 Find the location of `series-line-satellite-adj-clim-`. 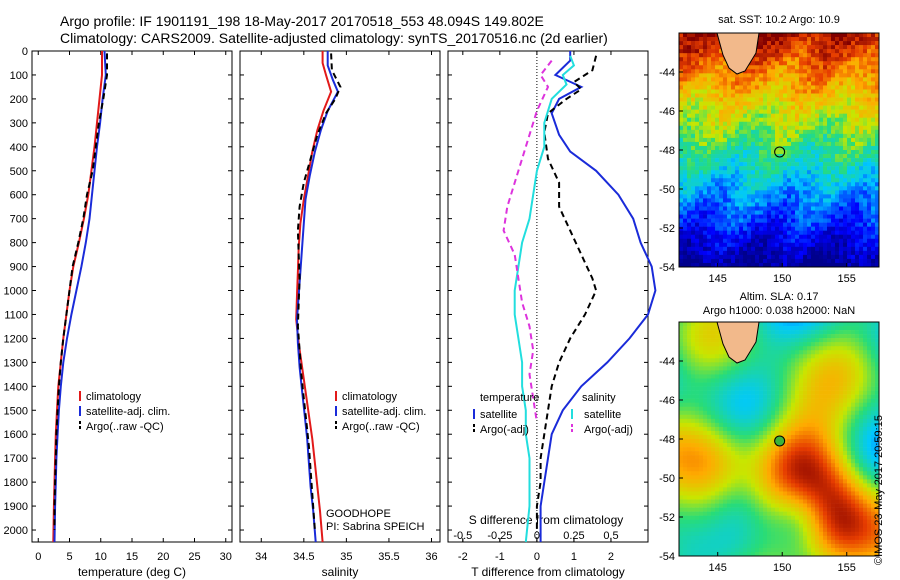

series-line-satellite-adj-clim- is located at coordinates (317, 297).